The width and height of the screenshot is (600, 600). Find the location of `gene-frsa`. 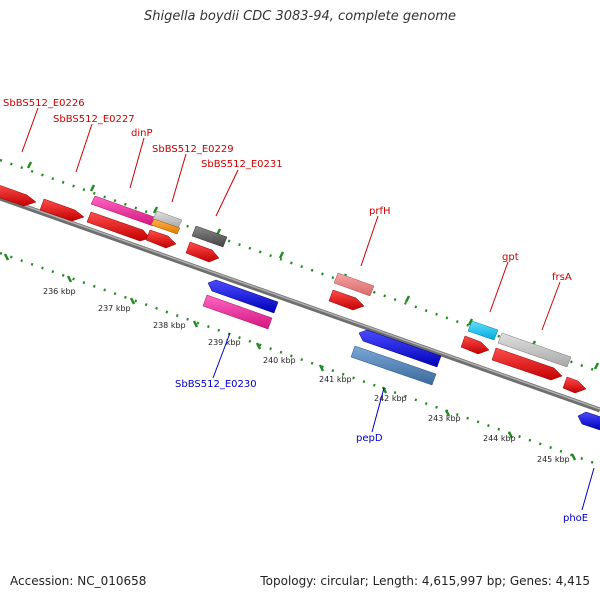

gene-frsa is located at coordinates (534, 350).